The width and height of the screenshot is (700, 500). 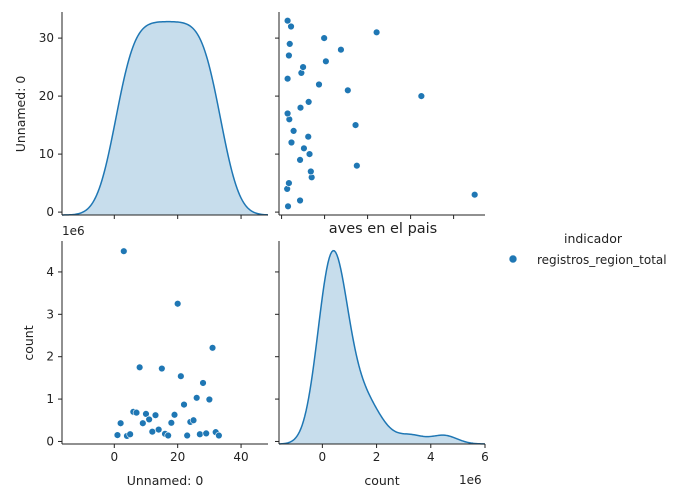 What do you see at coordinates (593, 238) in the screenshot?
I see `legend-title: indicador` at bounding box center [593, 238].